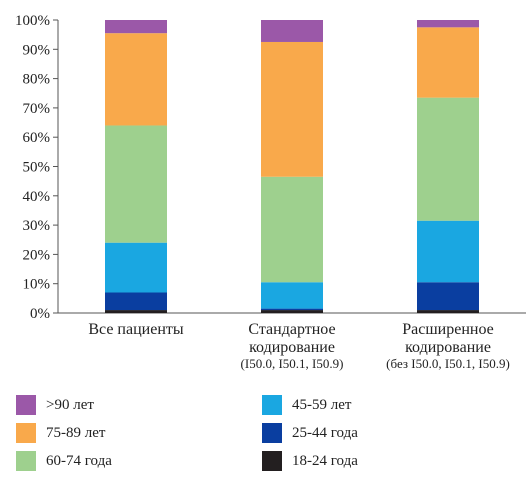 This screenshot has height=482, width=526. Describe the element at coordinates (37, 255) in the screenshot. I see `y-tick-label: 20%` at that location.